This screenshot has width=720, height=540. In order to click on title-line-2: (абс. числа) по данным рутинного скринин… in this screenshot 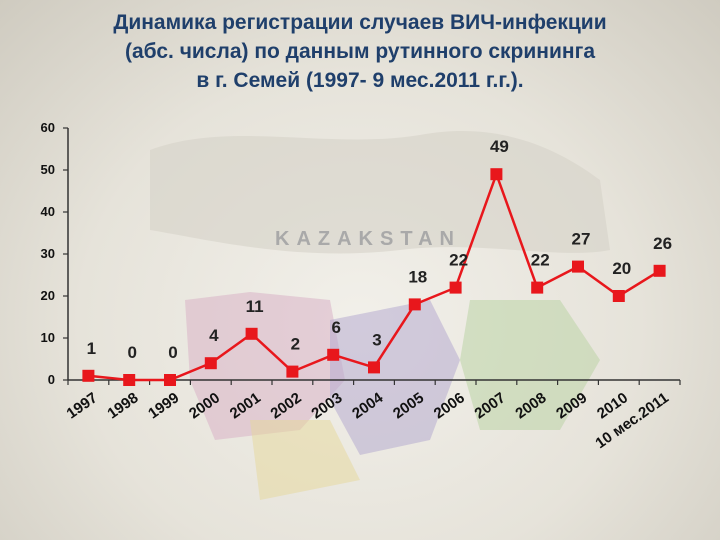, I will do `click(359, 51)`.